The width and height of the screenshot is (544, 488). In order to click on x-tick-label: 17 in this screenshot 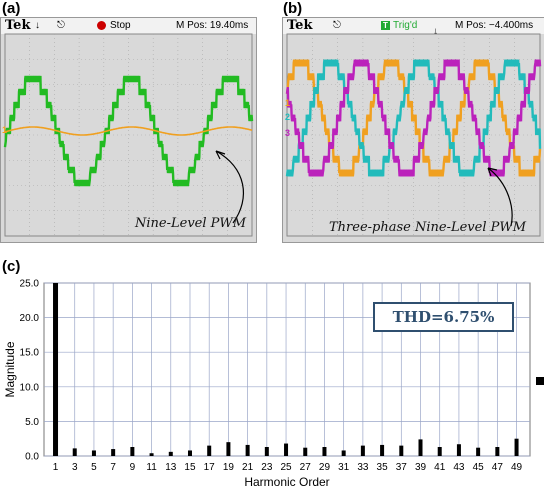, I will do `click(210, 467)`.